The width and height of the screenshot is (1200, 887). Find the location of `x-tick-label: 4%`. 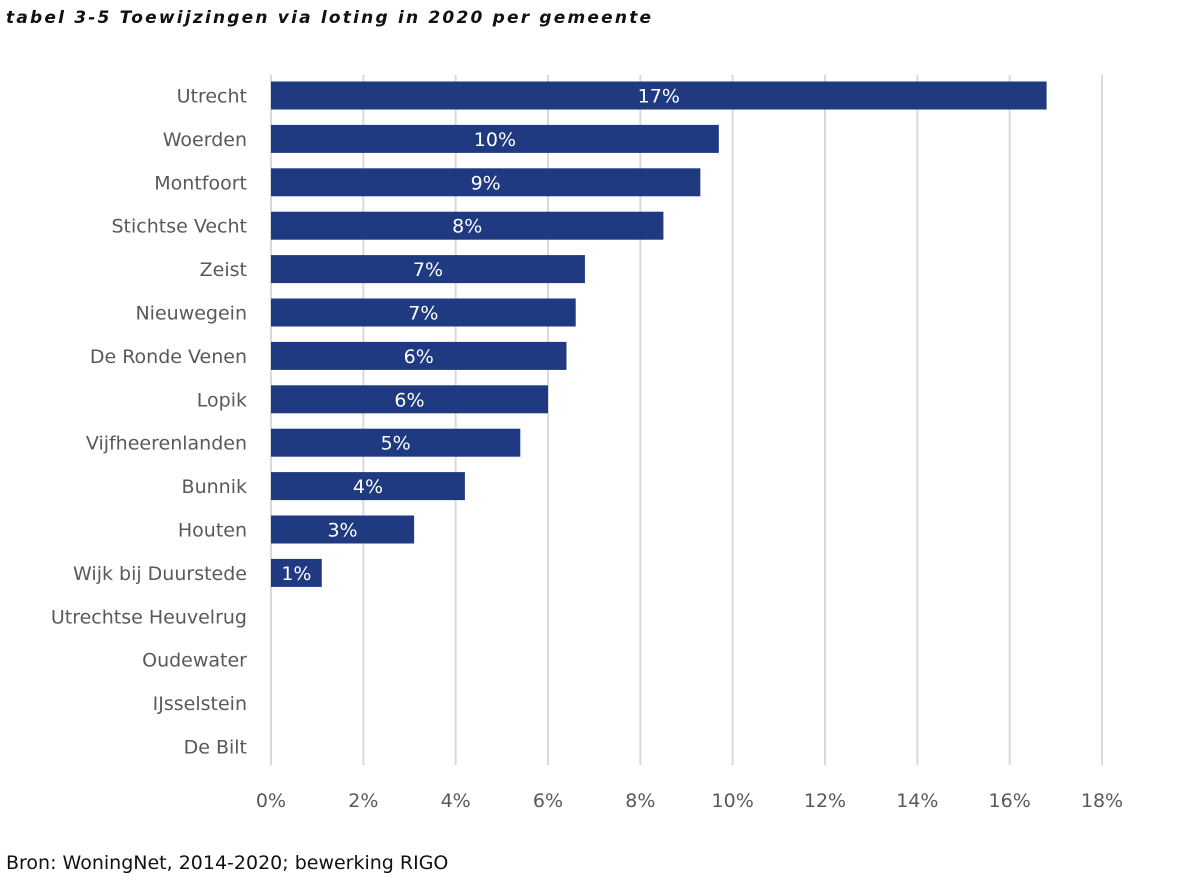

x-tick-label: 4% is located at coordinates (456, 801).